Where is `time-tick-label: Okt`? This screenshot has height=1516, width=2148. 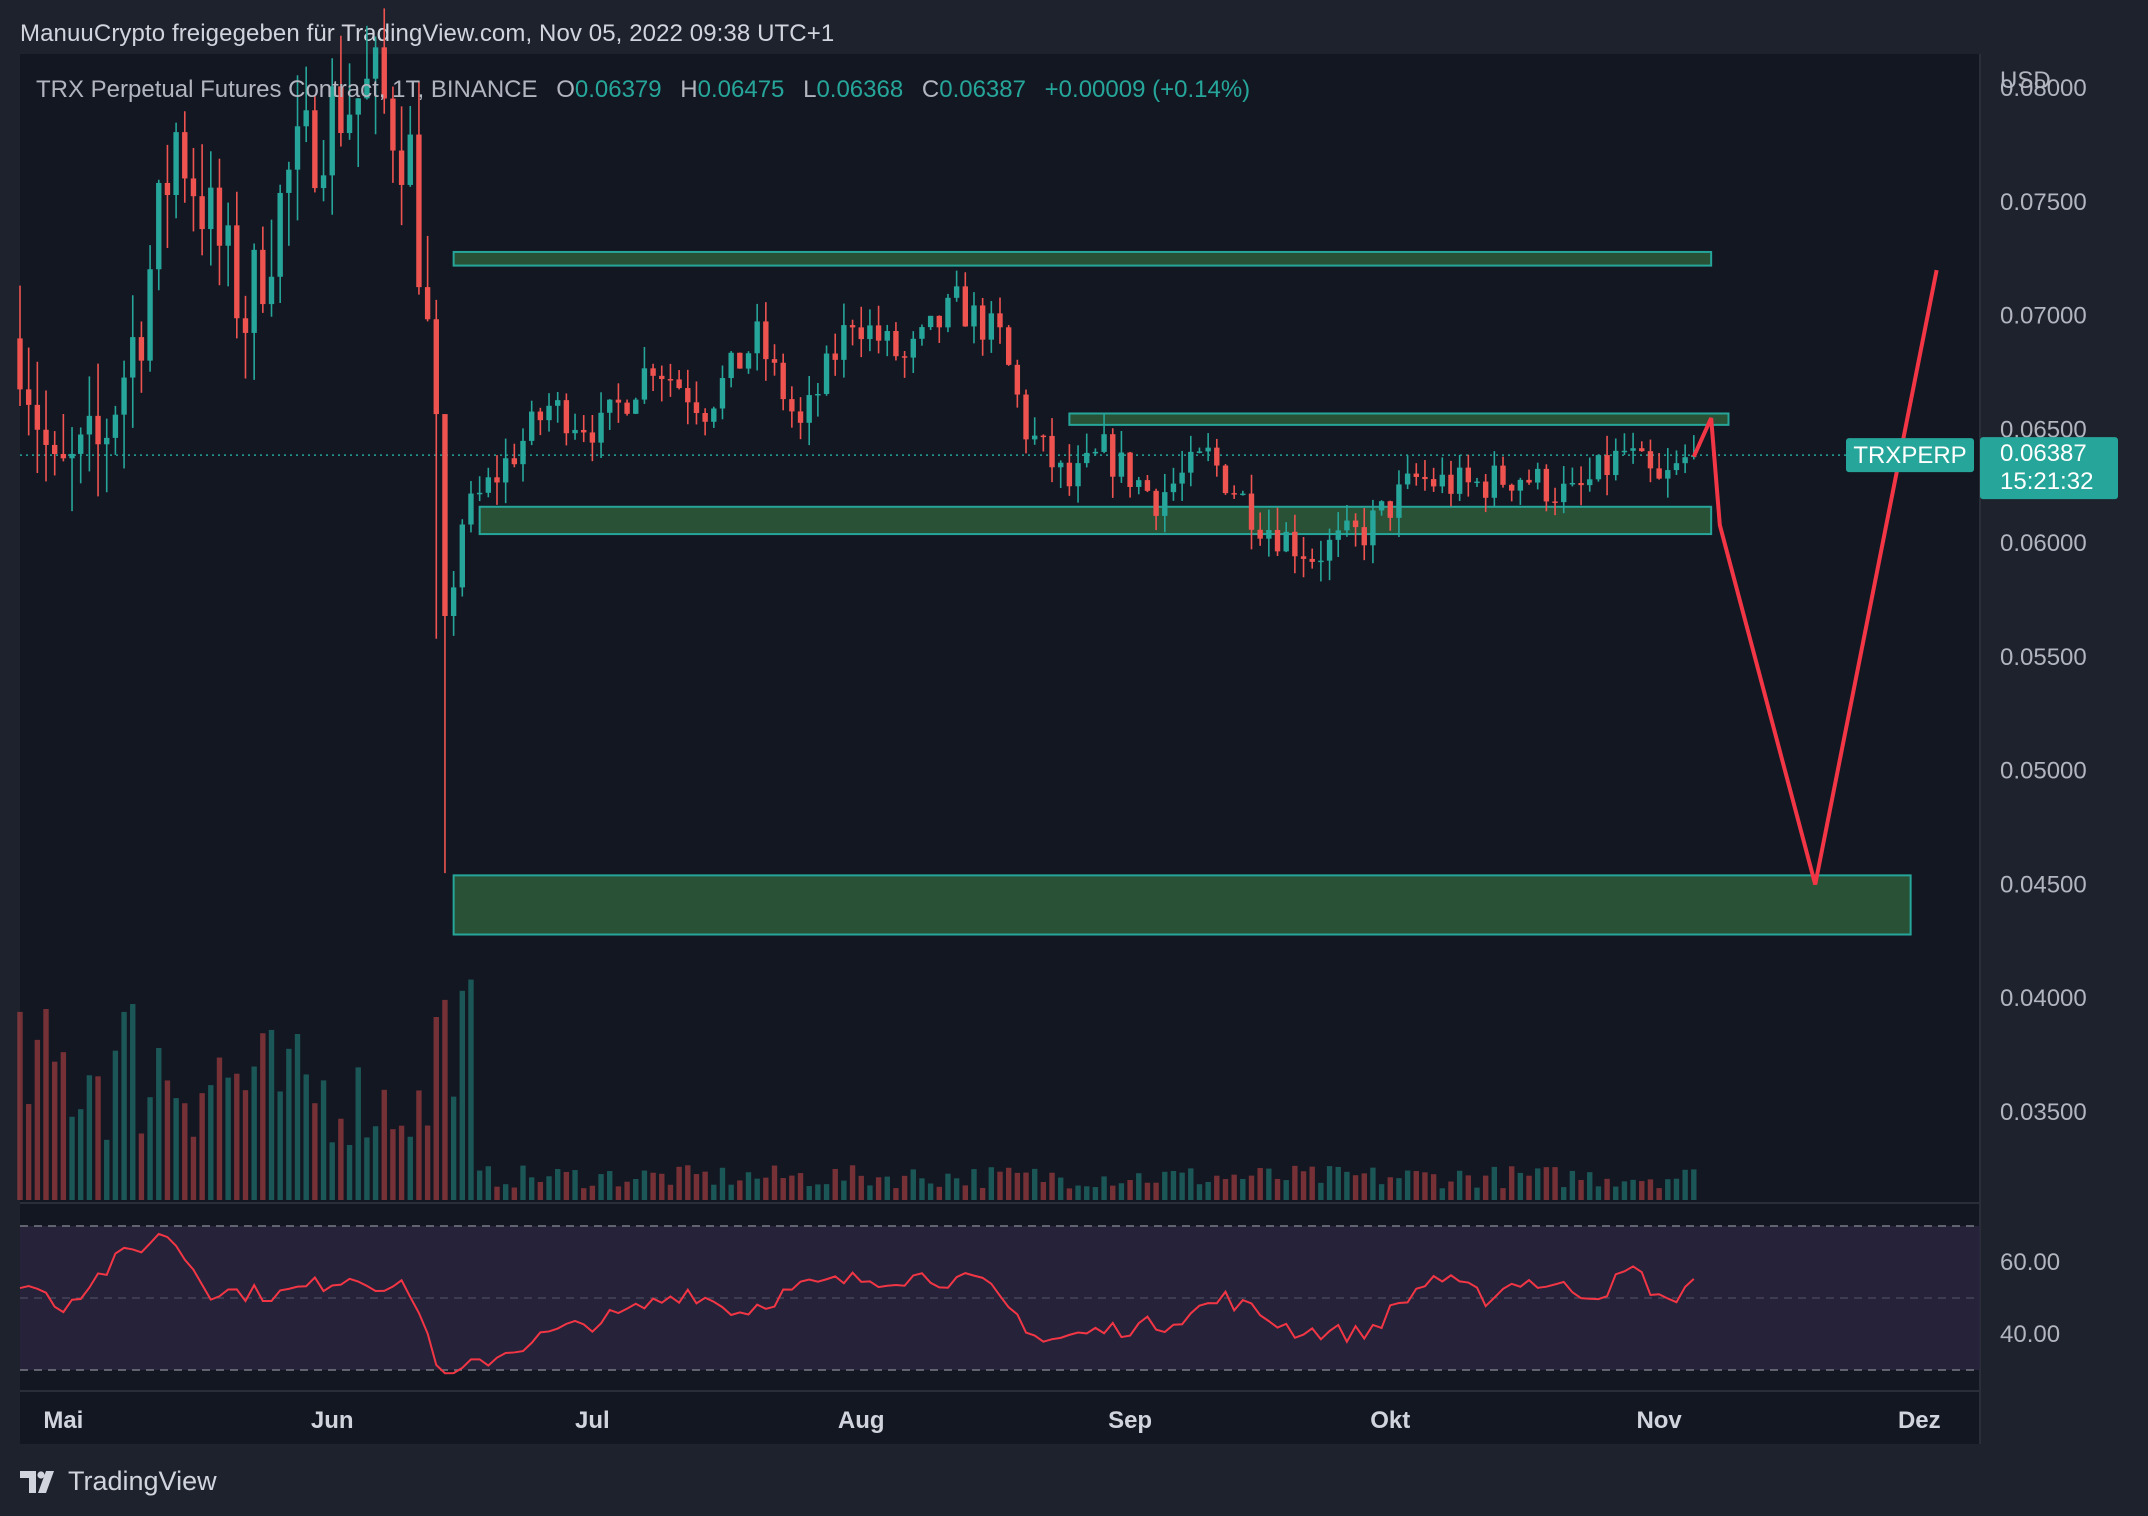 time-tick-label: Okt is located at coordinates (1390, 1420).